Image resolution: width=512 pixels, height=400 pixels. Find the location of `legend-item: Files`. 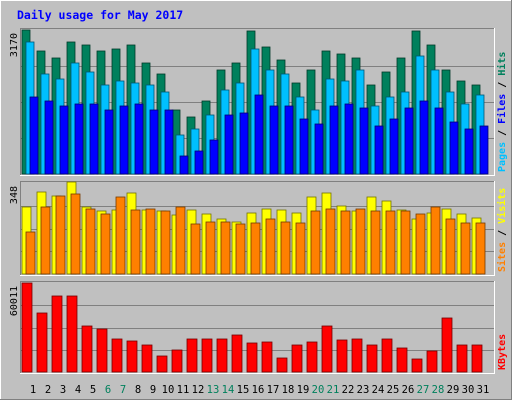

legend-item: Files is located at coordinates (502, 109).